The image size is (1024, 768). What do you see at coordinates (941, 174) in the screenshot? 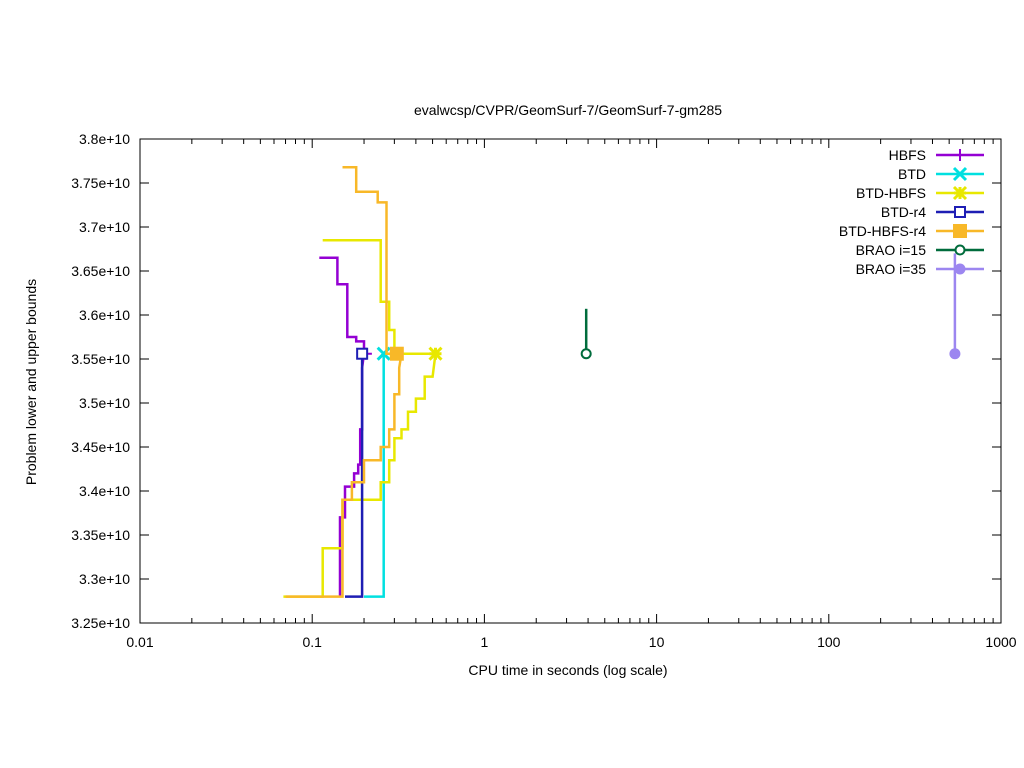
I see `legend-entry-btd: BTD` at bounding box center [941, 174].